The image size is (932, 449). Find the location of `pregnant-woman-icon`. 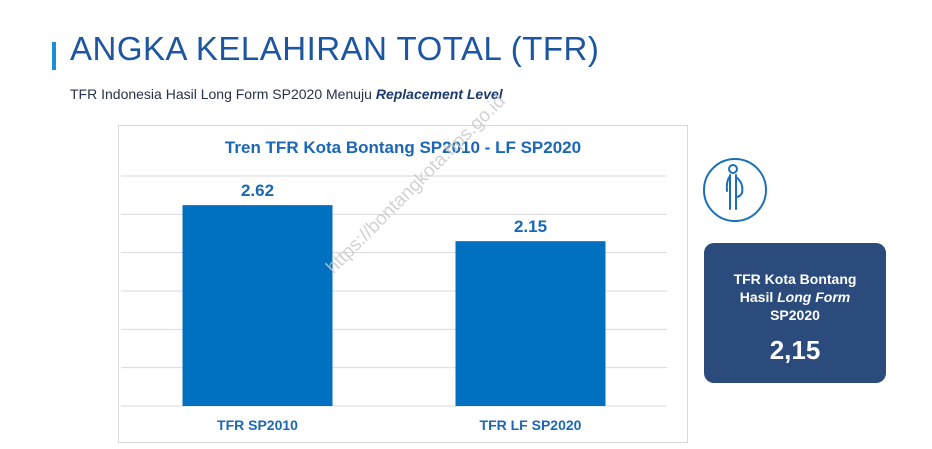

pregnant-woman-icon is located at coordinates (735, 190).